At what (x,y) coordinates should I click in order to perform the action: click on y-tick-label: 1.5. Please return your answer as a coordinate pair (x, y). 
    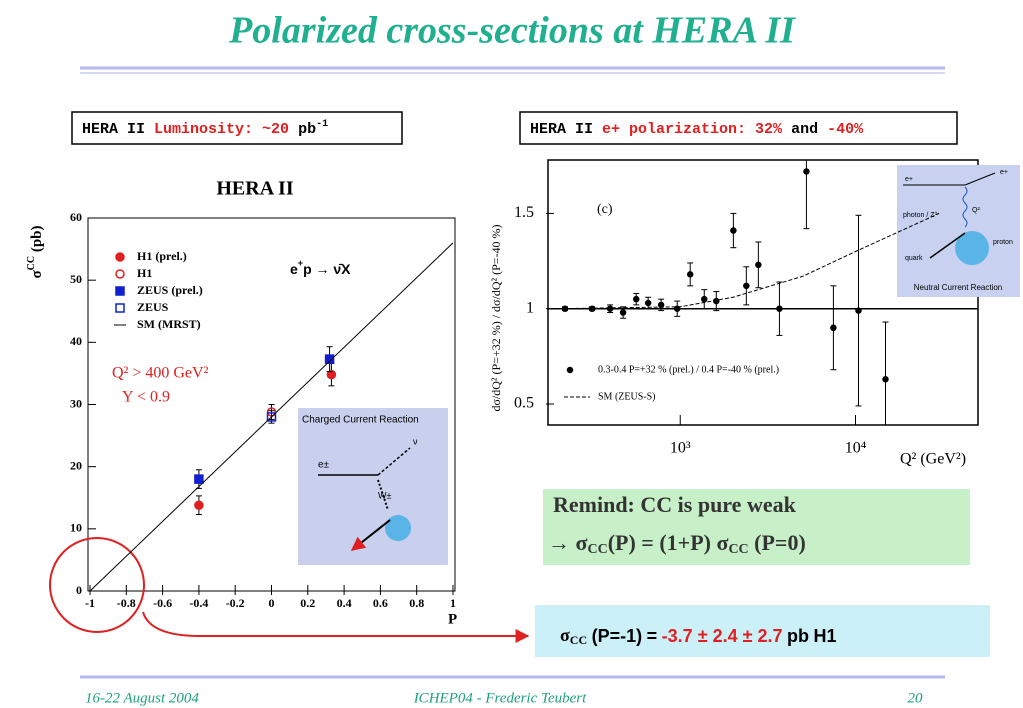
    Looking at the image, I should click on (524, 212).